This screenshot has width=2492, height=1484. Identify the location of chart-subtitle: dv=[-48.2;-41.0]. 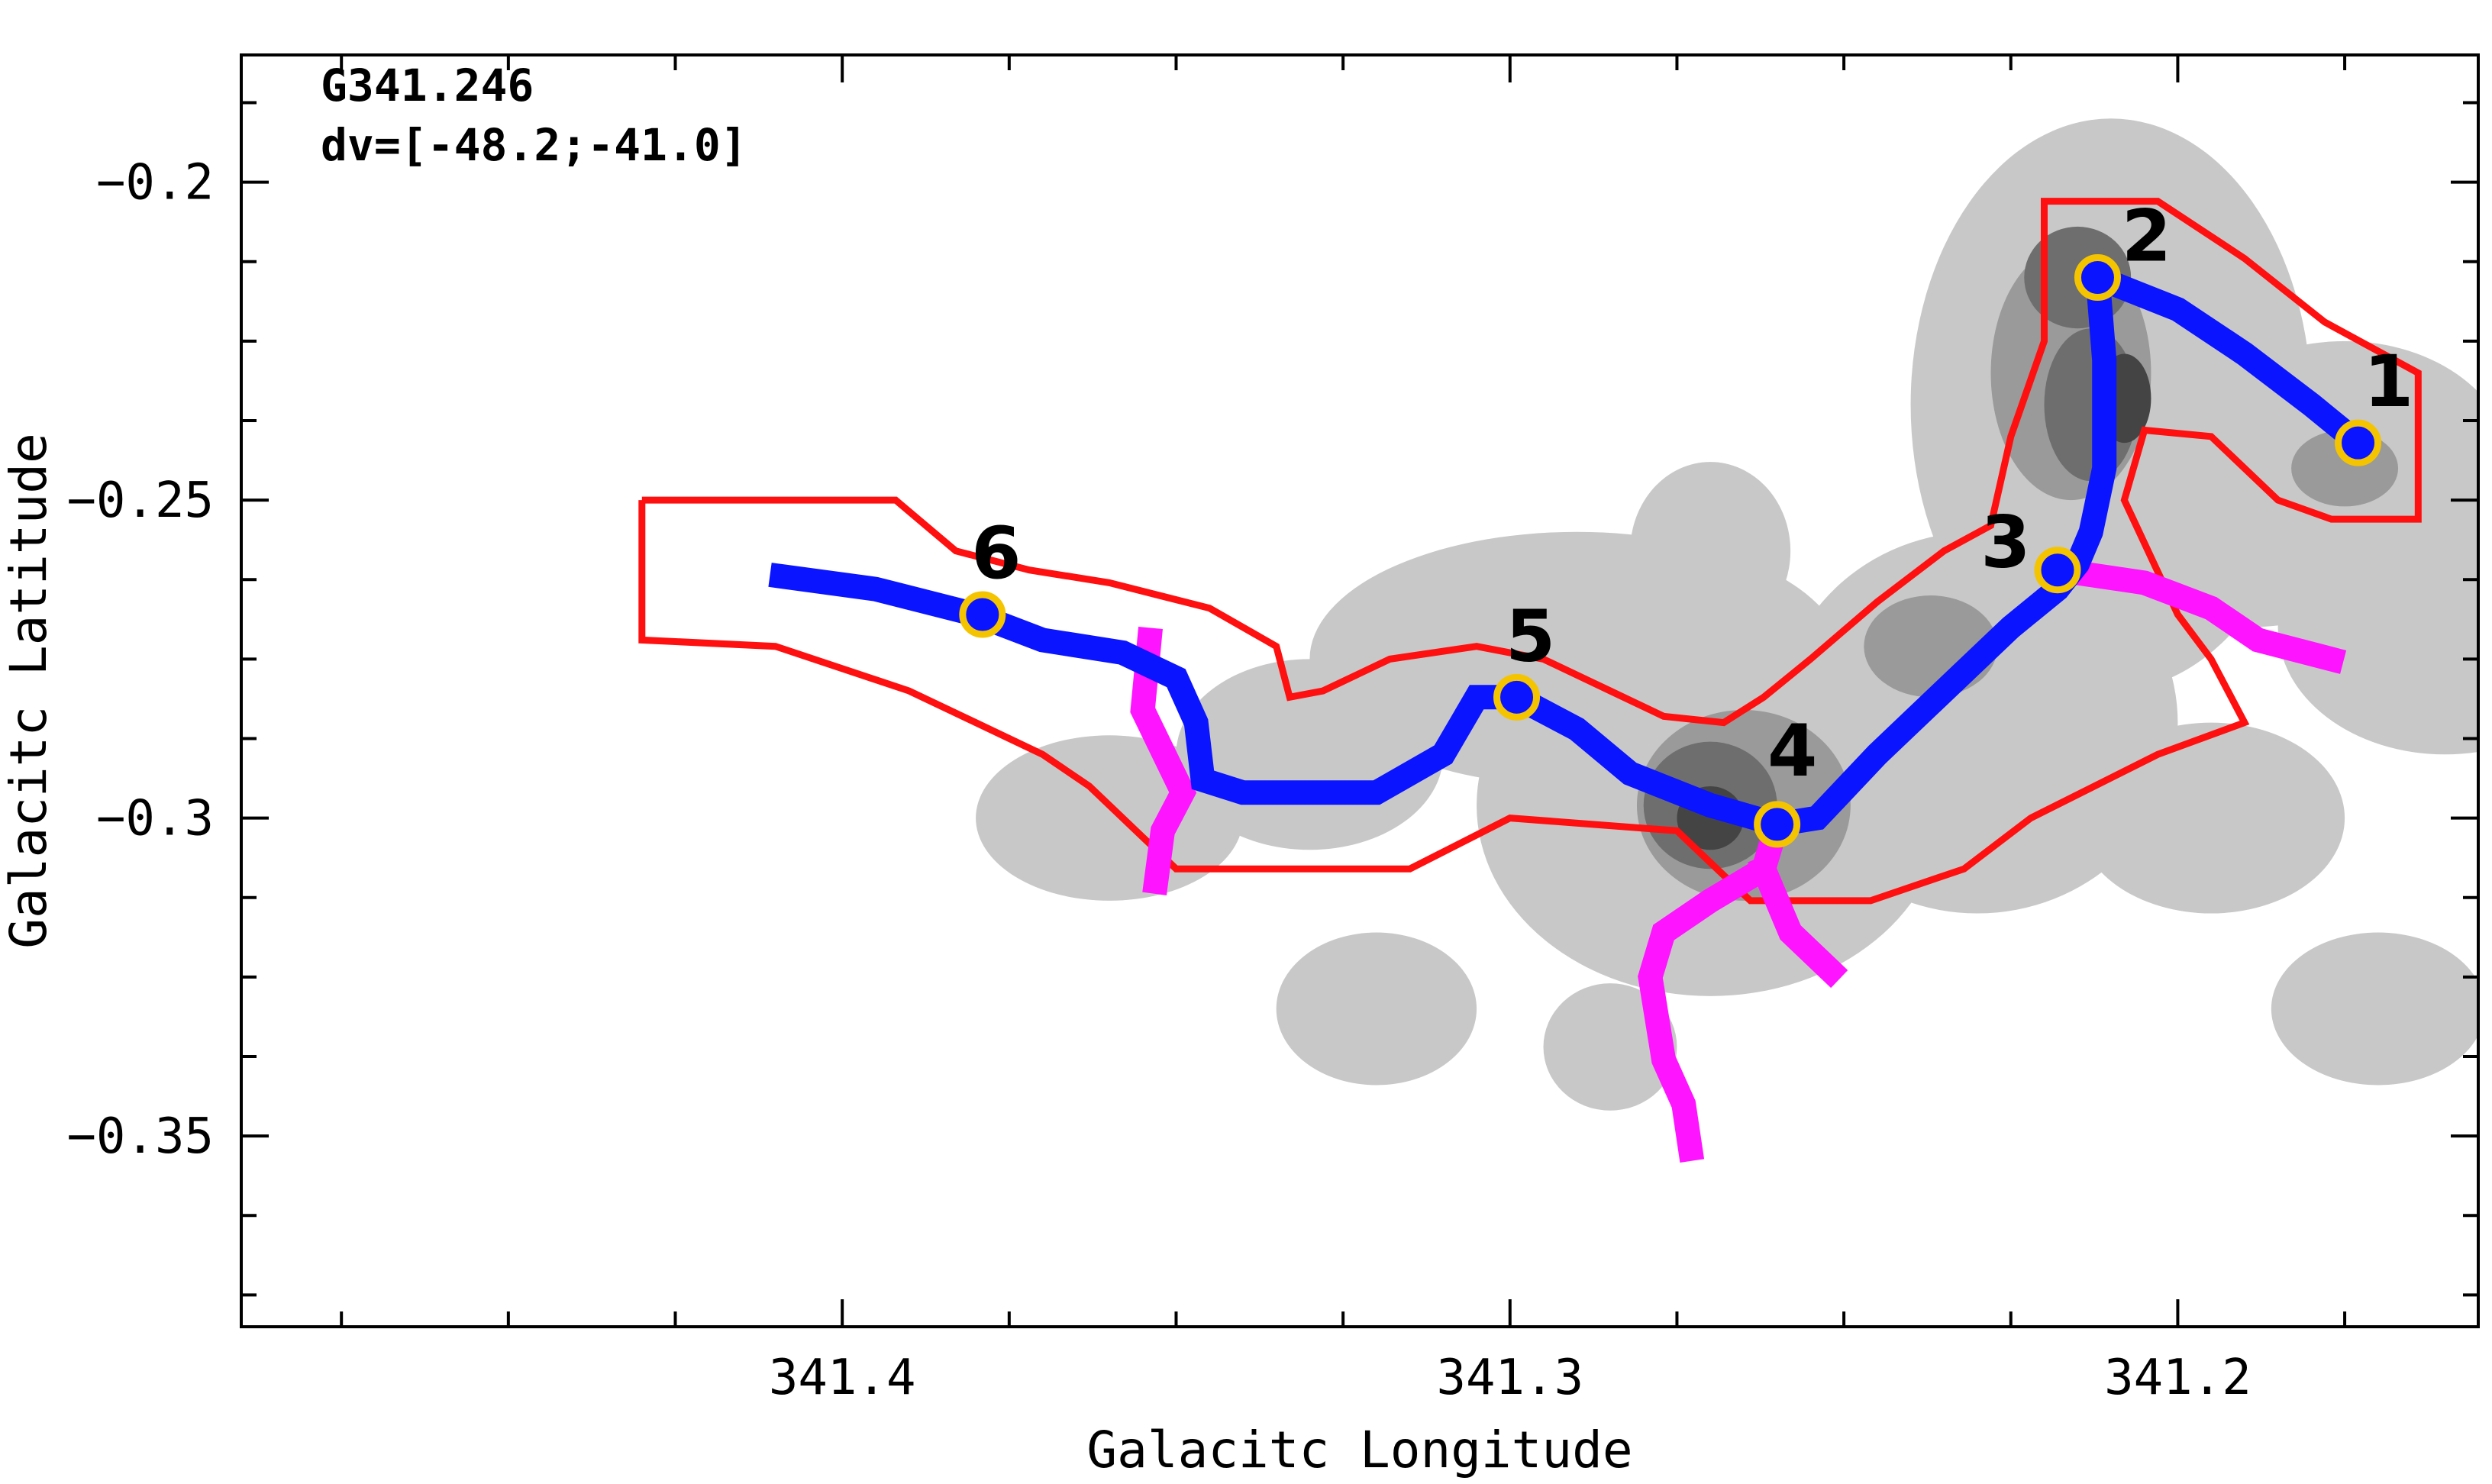
(534, 145).